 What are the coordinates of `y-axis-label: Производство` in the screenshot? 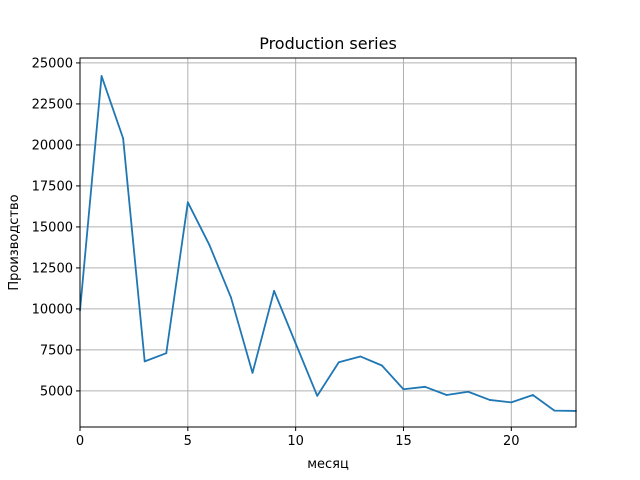 It's located at (14, 242).